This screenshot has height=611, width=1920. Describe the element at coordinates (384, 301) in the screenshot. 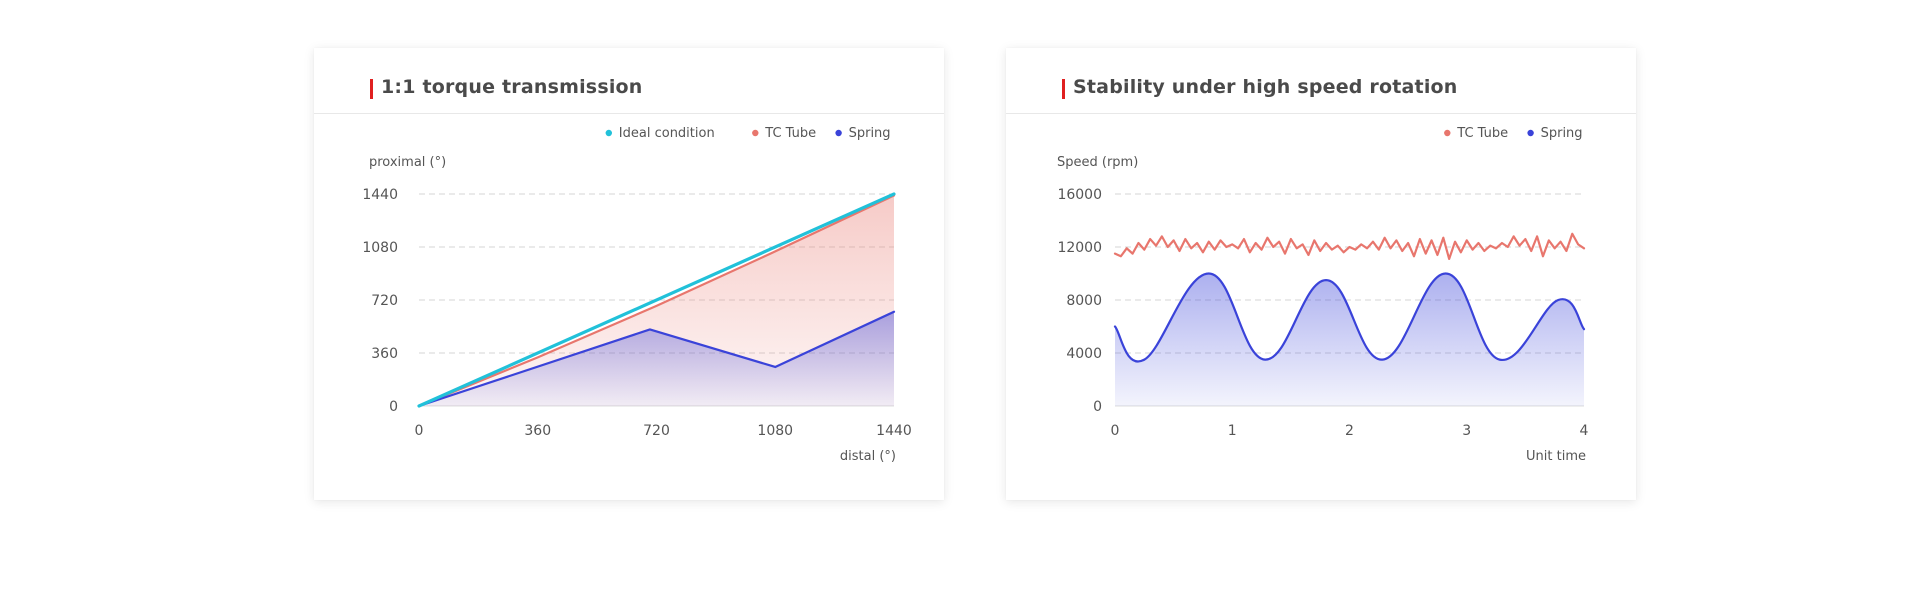

I see `y-tick-label: 720` at that location.